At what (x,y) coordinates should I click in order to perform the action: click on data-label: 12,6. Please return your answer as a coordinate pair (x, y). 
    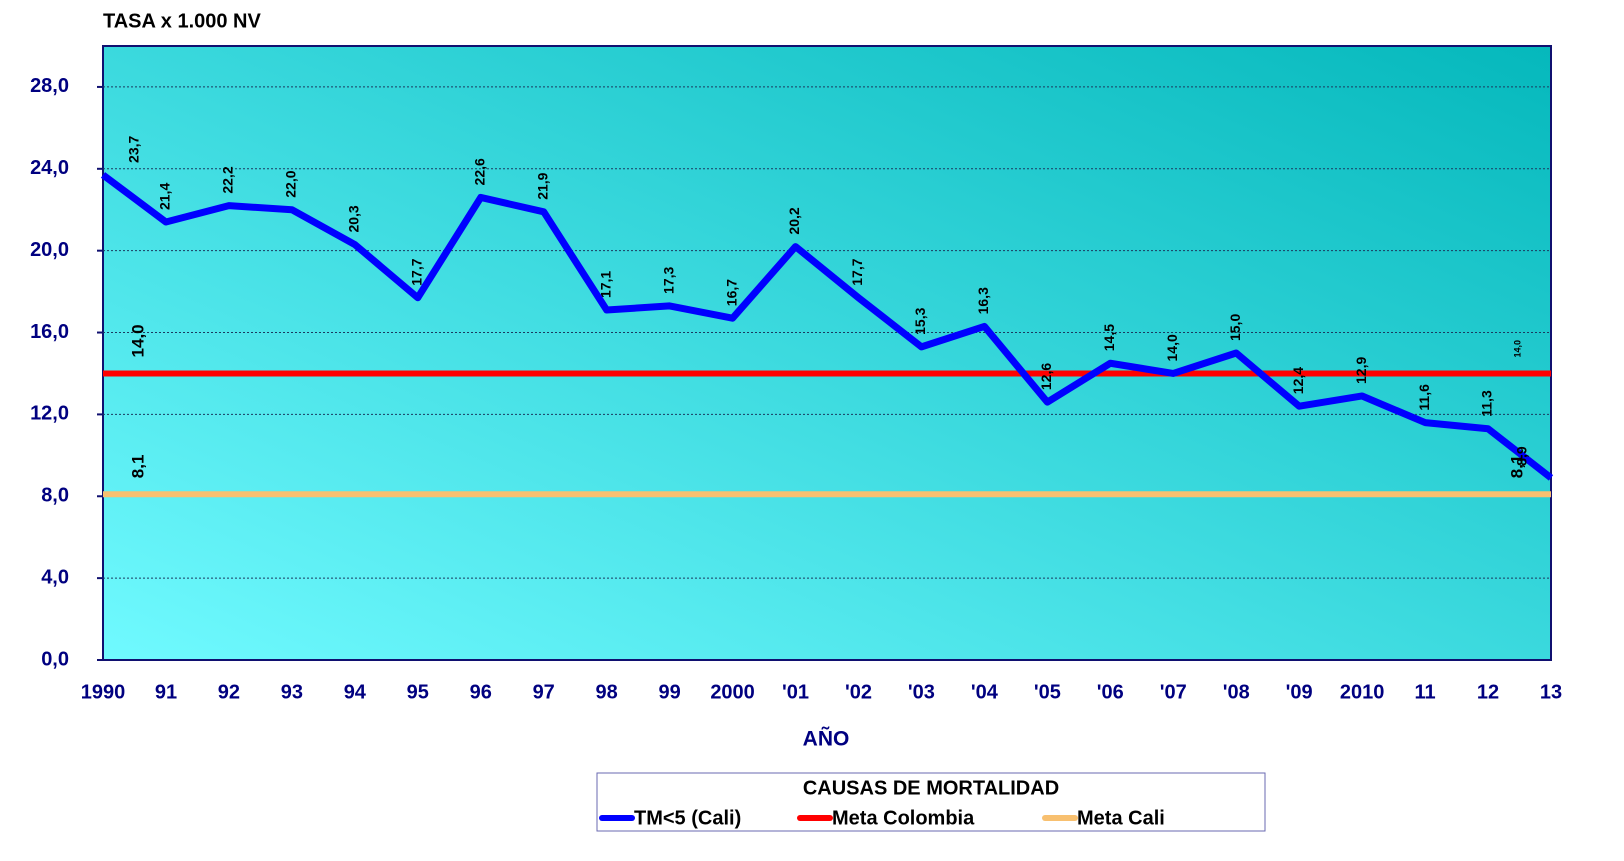
    Looking at the image, I should click on (1046, 376).